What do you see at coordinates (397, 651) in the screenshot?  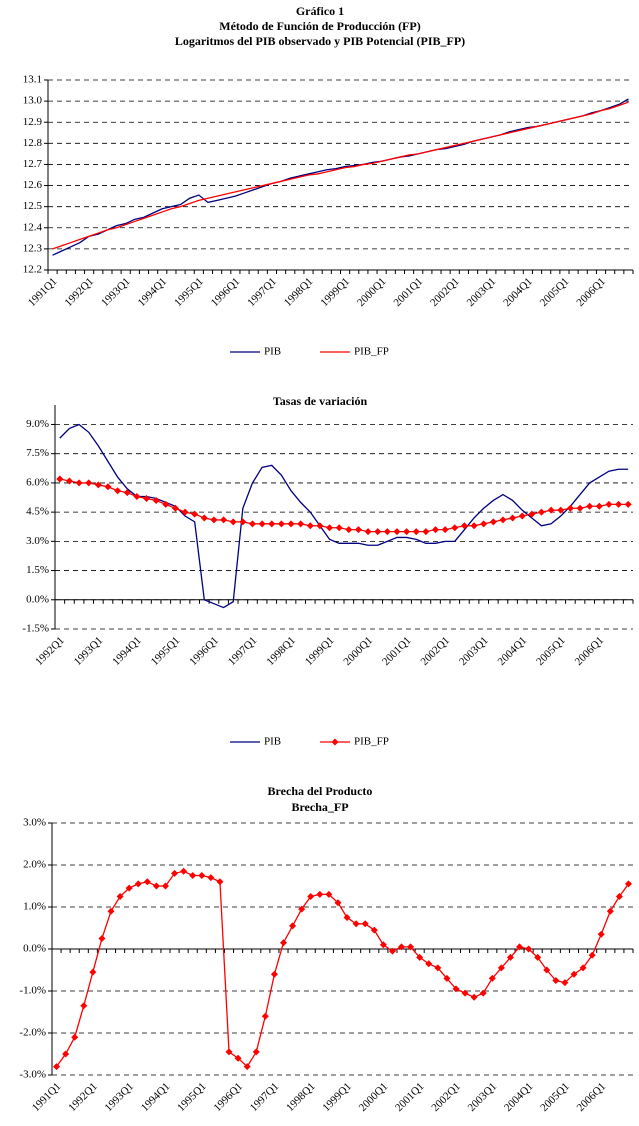 I see `x-tick-label: 2001Q1` at bounding box center [397, 651].